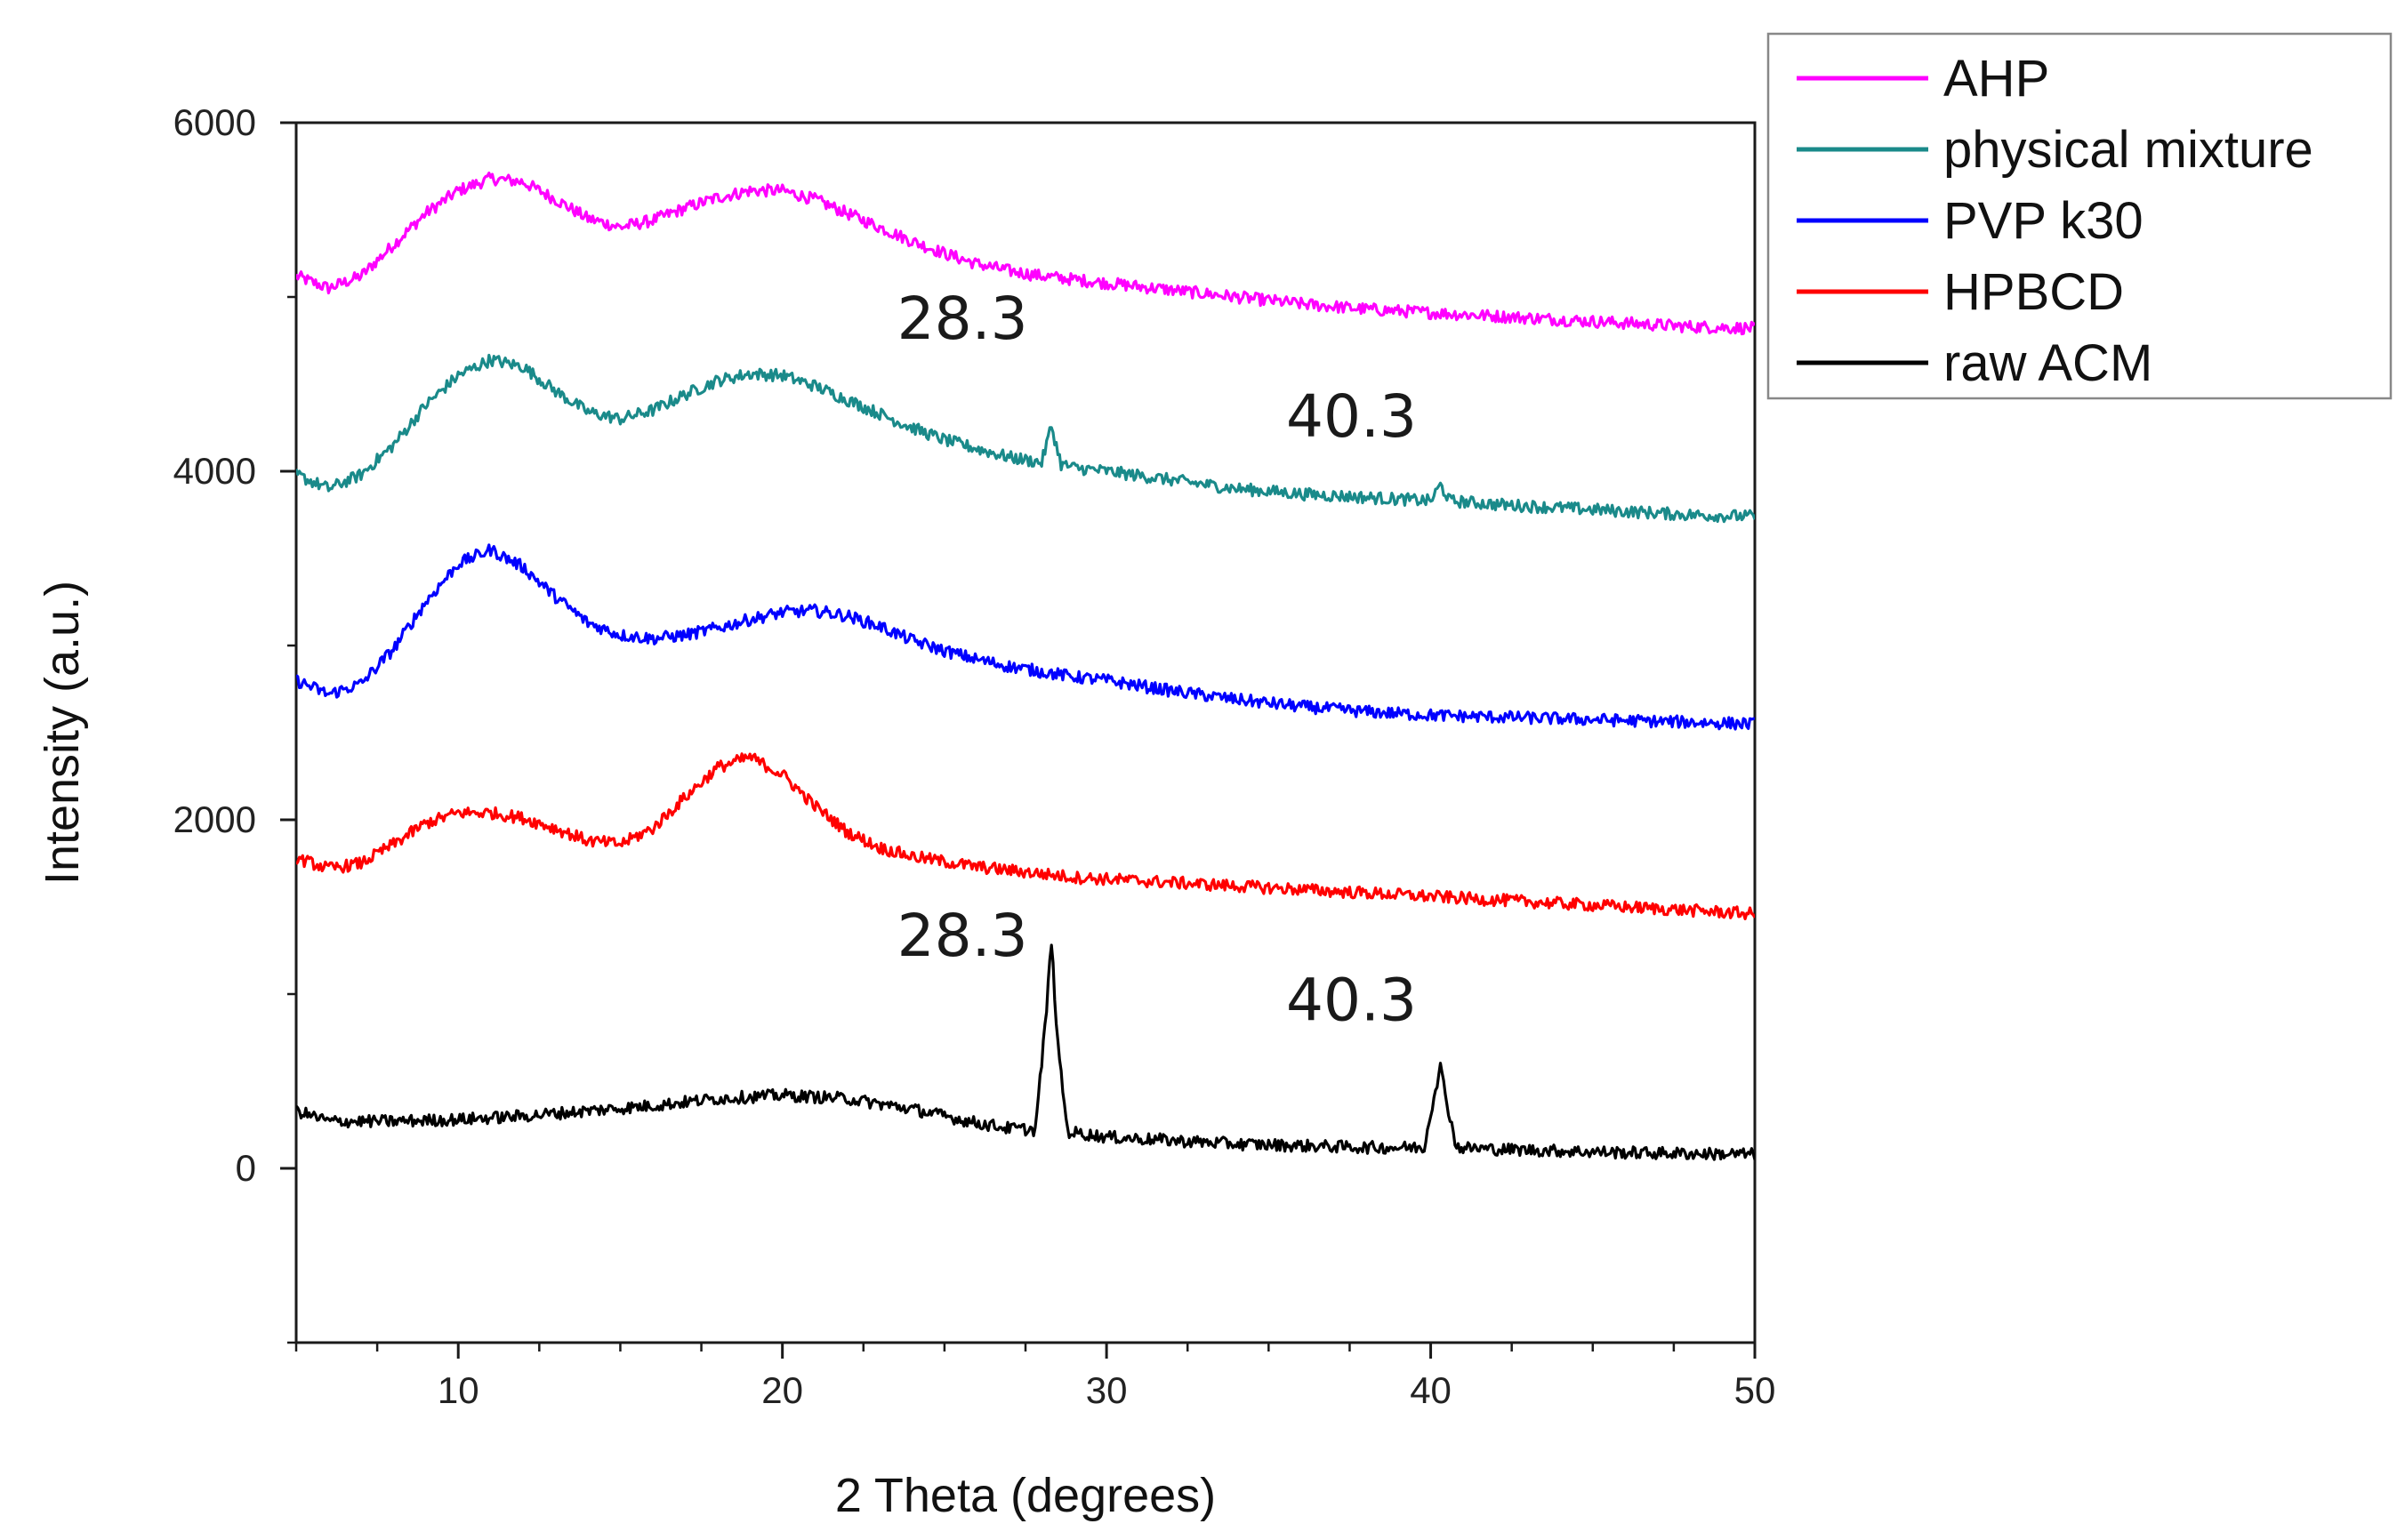 The width and height of the screenshot is (2405, 1540). I want to click on legend-label-pvp-k30: PVP k30, so click(2043, 221).